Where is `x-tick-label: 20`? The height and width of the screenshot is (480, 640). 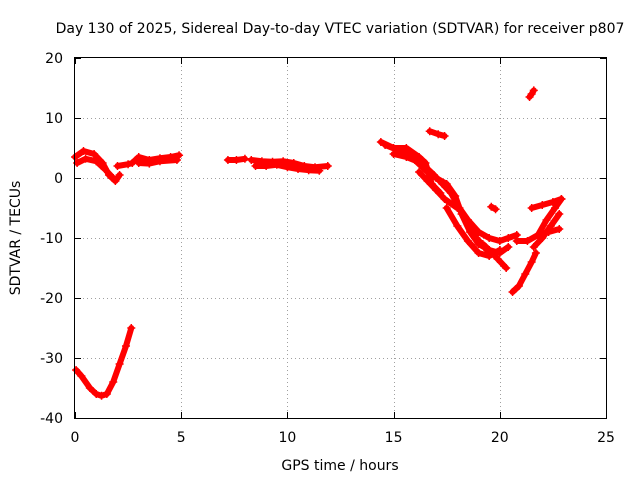 x-tick-label: 20 is located at coordinates (500, 438).